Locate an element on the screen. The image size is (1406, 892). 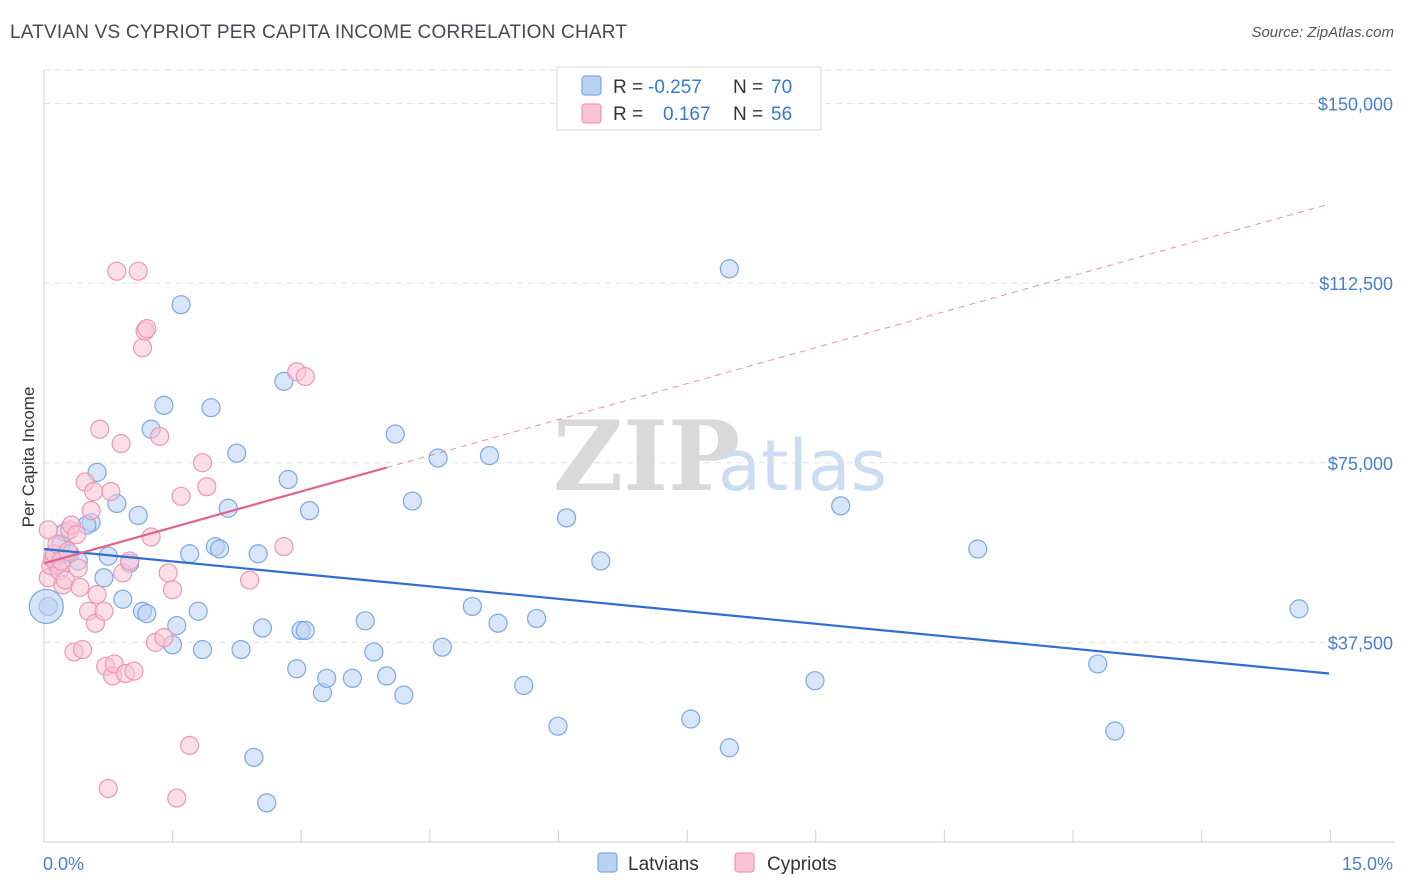
legend-r-label-cypriots: R = is located at coordinates (628, 114).